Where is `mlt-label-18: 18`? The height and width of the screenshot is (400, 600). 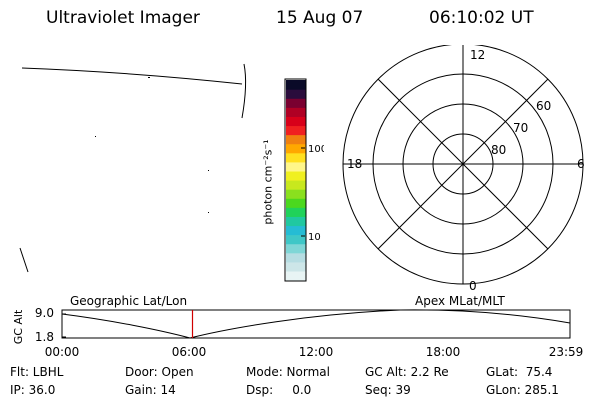
mlt-label-18: 18 is located at coordinates (354, 164).